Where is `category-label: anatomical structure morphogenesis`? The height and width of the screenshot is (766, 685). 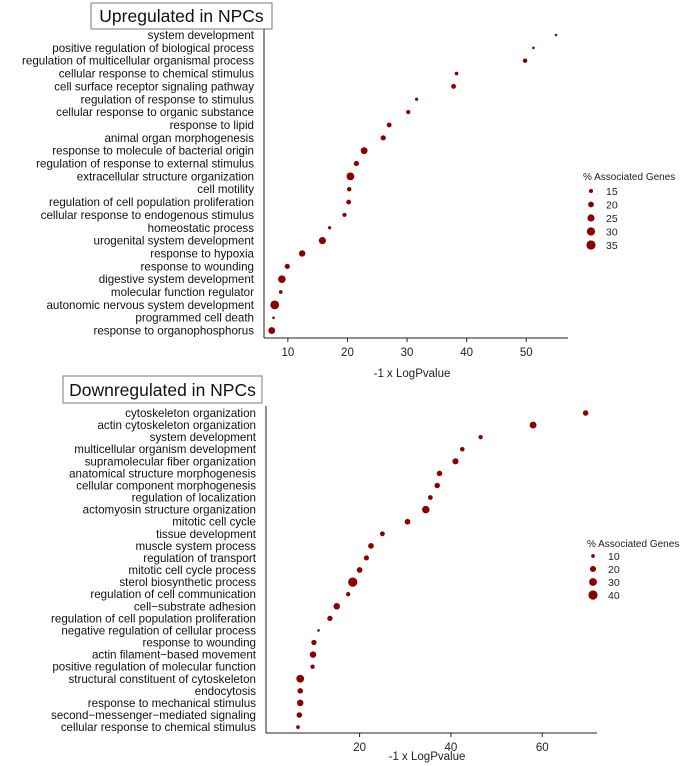
category-label: anatomical structure morphogenesis is located at coordinates (162, 473).